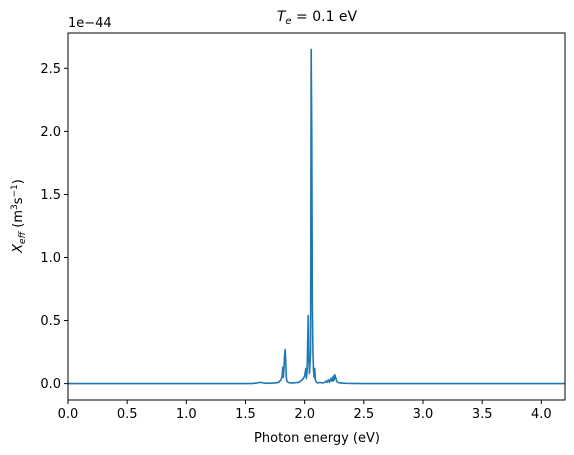  Describe the element at coordinates (15, 190) in the screenshot. I see `ylabel-sup-2: −1` at that location.